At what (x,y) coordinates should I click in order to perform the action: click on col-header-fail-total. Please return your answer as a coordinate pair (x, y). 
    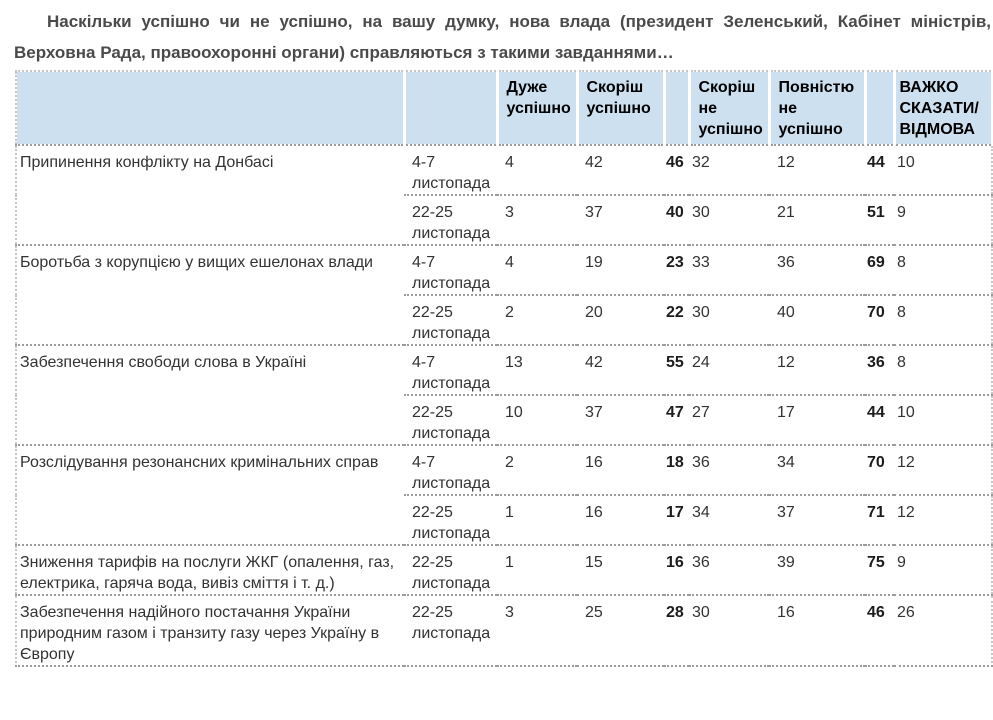
    Looking at the image, I should click on (880, 108).